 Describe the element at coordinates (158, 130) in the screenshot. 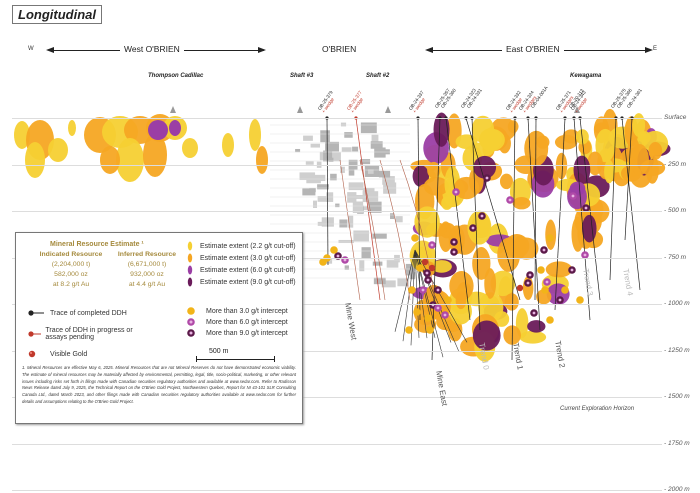

I see `resource-extent-6g` at that location.